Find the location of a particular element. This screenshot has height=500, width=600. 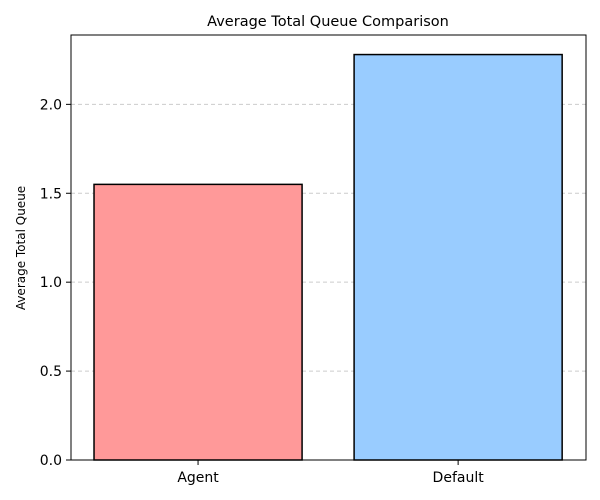

y-tick-label: 1.5 is located at coordinates (51, 194).